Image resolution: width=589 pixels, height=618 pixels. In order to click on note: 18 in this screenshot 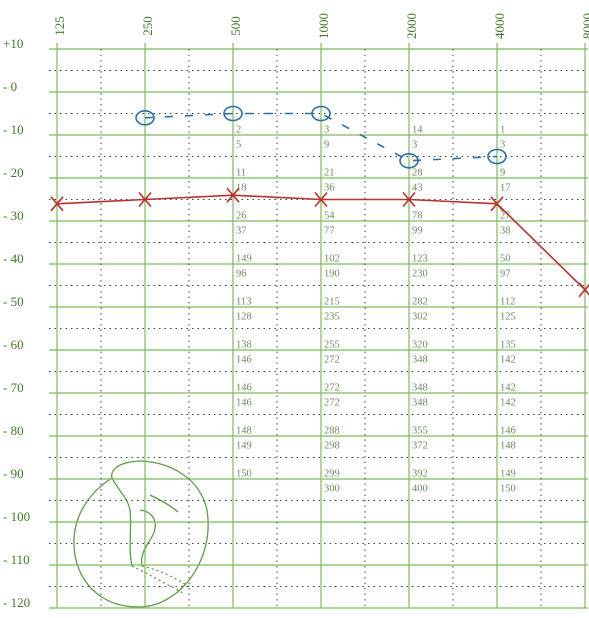, I will do `click(241, 187)`.